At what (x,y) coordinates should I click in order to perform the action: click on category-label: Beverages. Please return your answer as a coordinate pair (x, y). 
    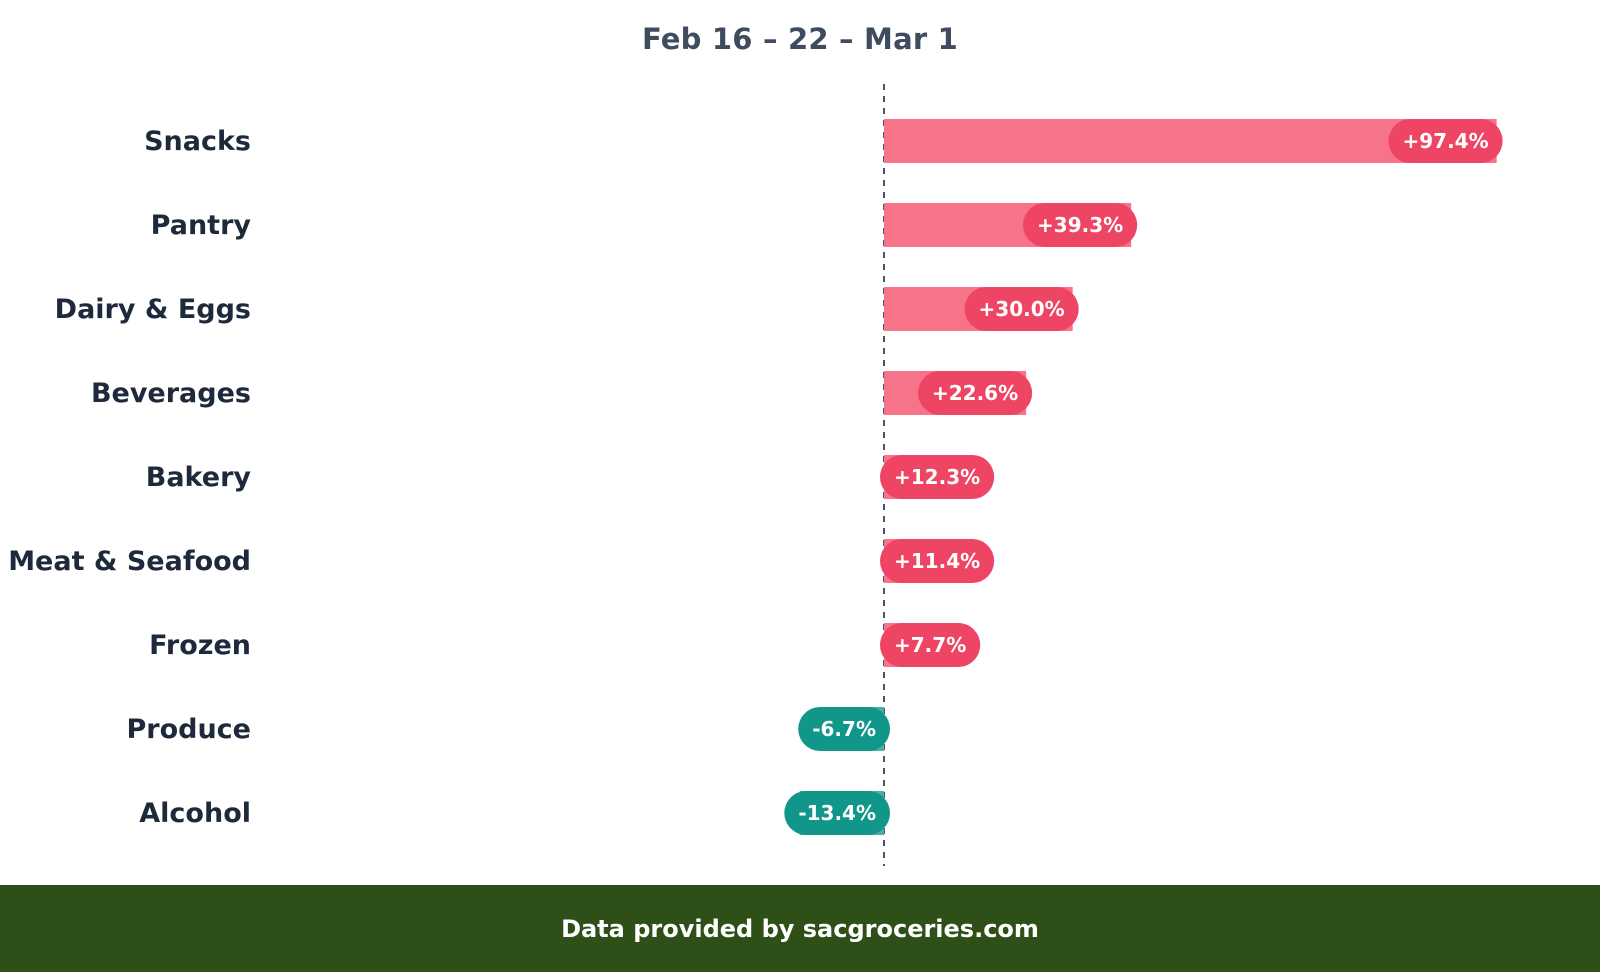
    Looking at the image, I should click on (171, 393).